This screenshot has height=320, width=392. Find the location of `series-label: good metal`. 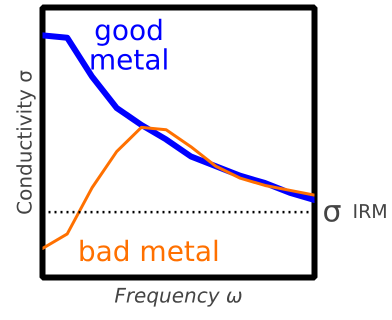

series-label: good metal is located at coordinates (129, 45).